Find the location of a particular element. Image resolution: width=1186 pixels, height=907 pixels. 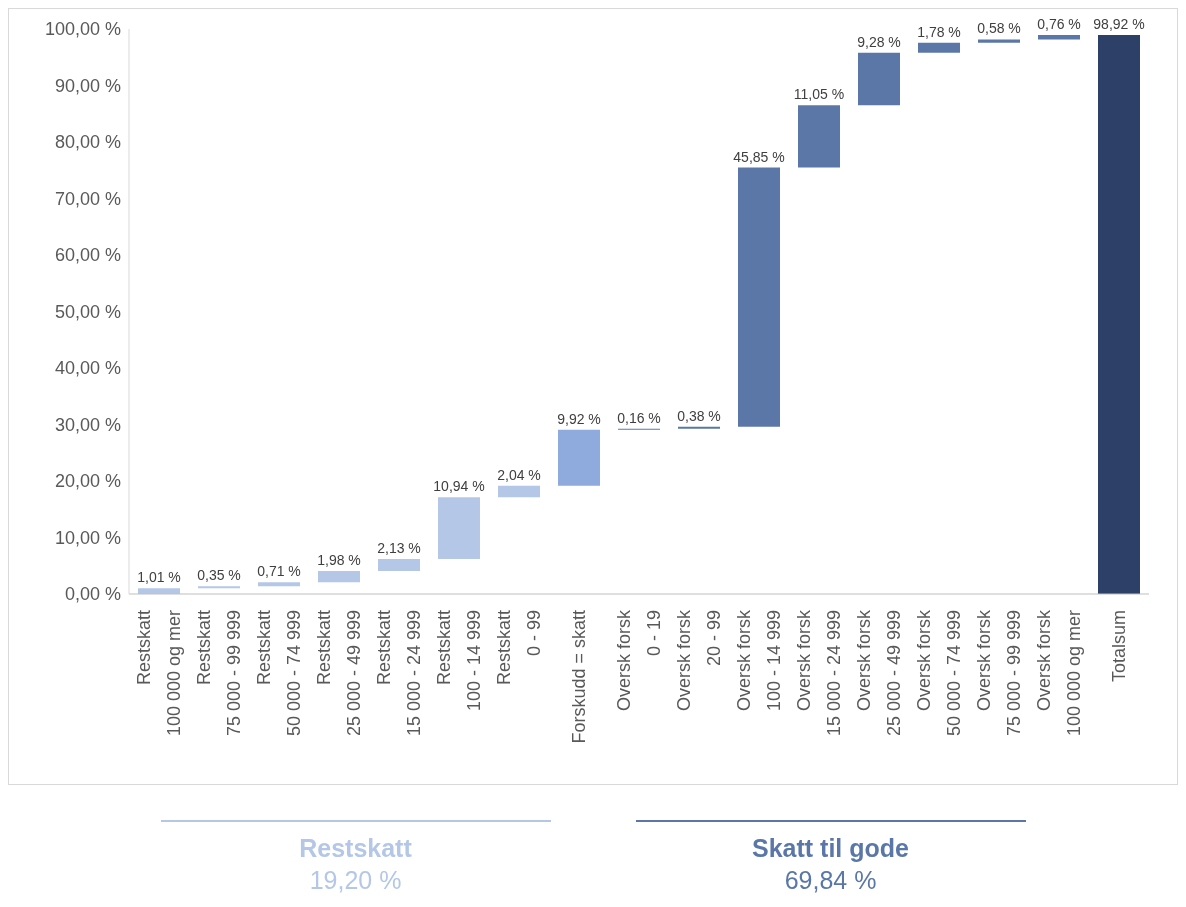

data-label: 98,92 % is located at coordinates (1119, 24).